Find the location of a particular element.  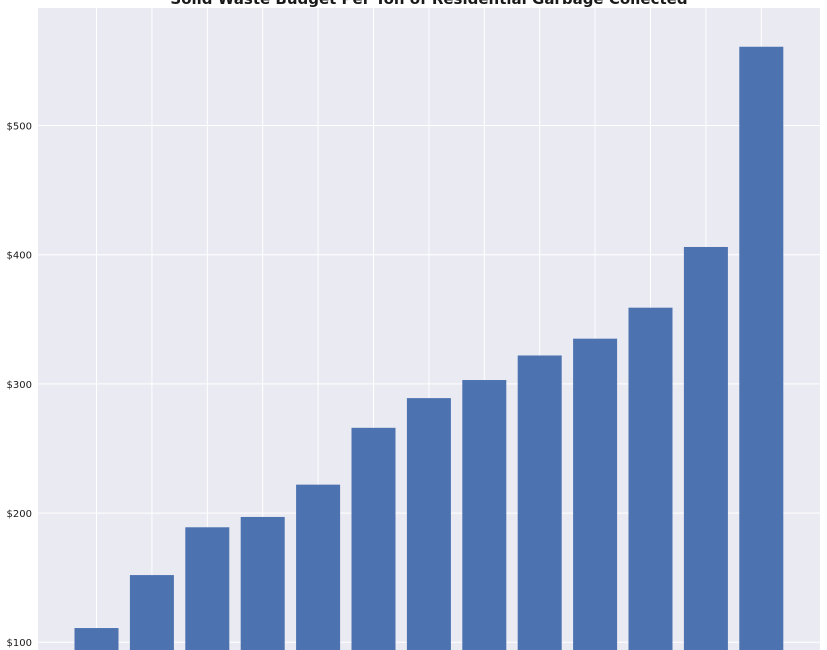

y-tick-label: $300 is located at coordinates (19, 385).